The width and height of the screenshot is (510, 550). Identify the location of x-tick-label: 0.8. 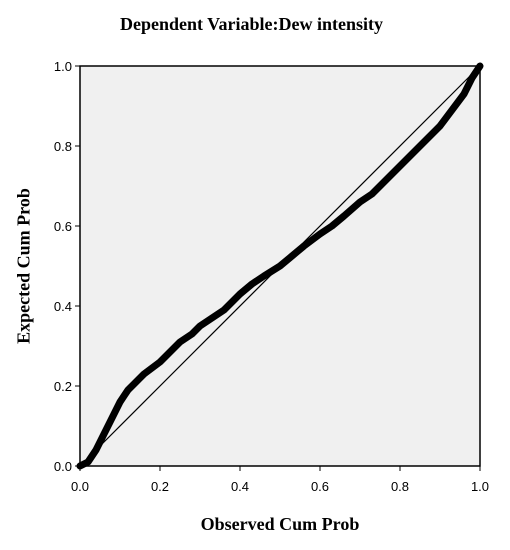
(400, 486).